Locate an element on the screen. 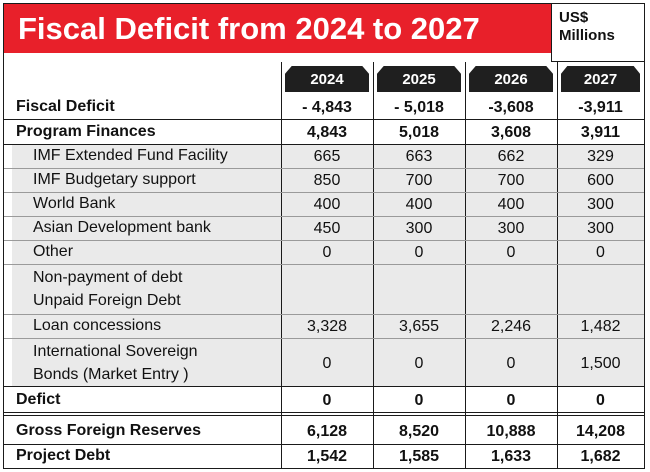  table-row: World Bank 400 400 400 300 is located at coordinates (324, 204).